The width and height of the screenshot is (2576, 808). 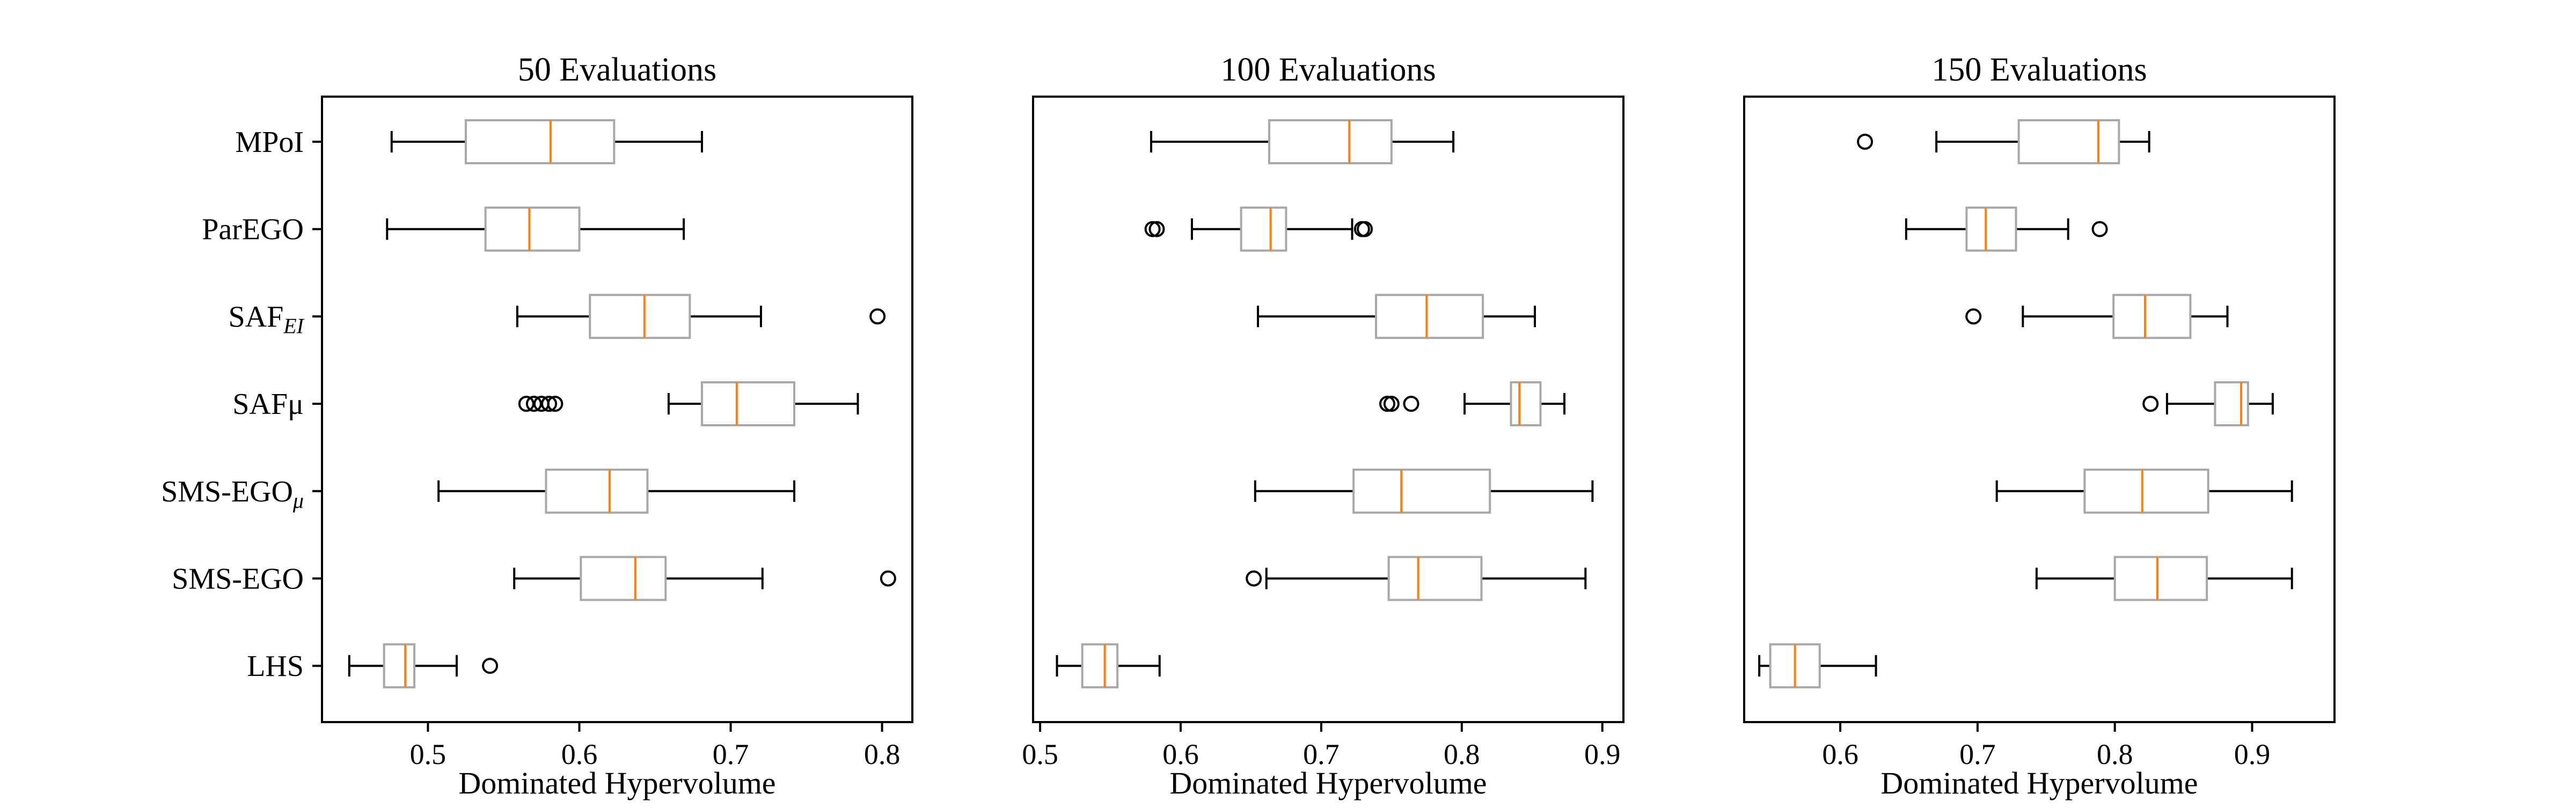 I want to click on y-tick-label: SAFμ, so click(x=268, y=404).